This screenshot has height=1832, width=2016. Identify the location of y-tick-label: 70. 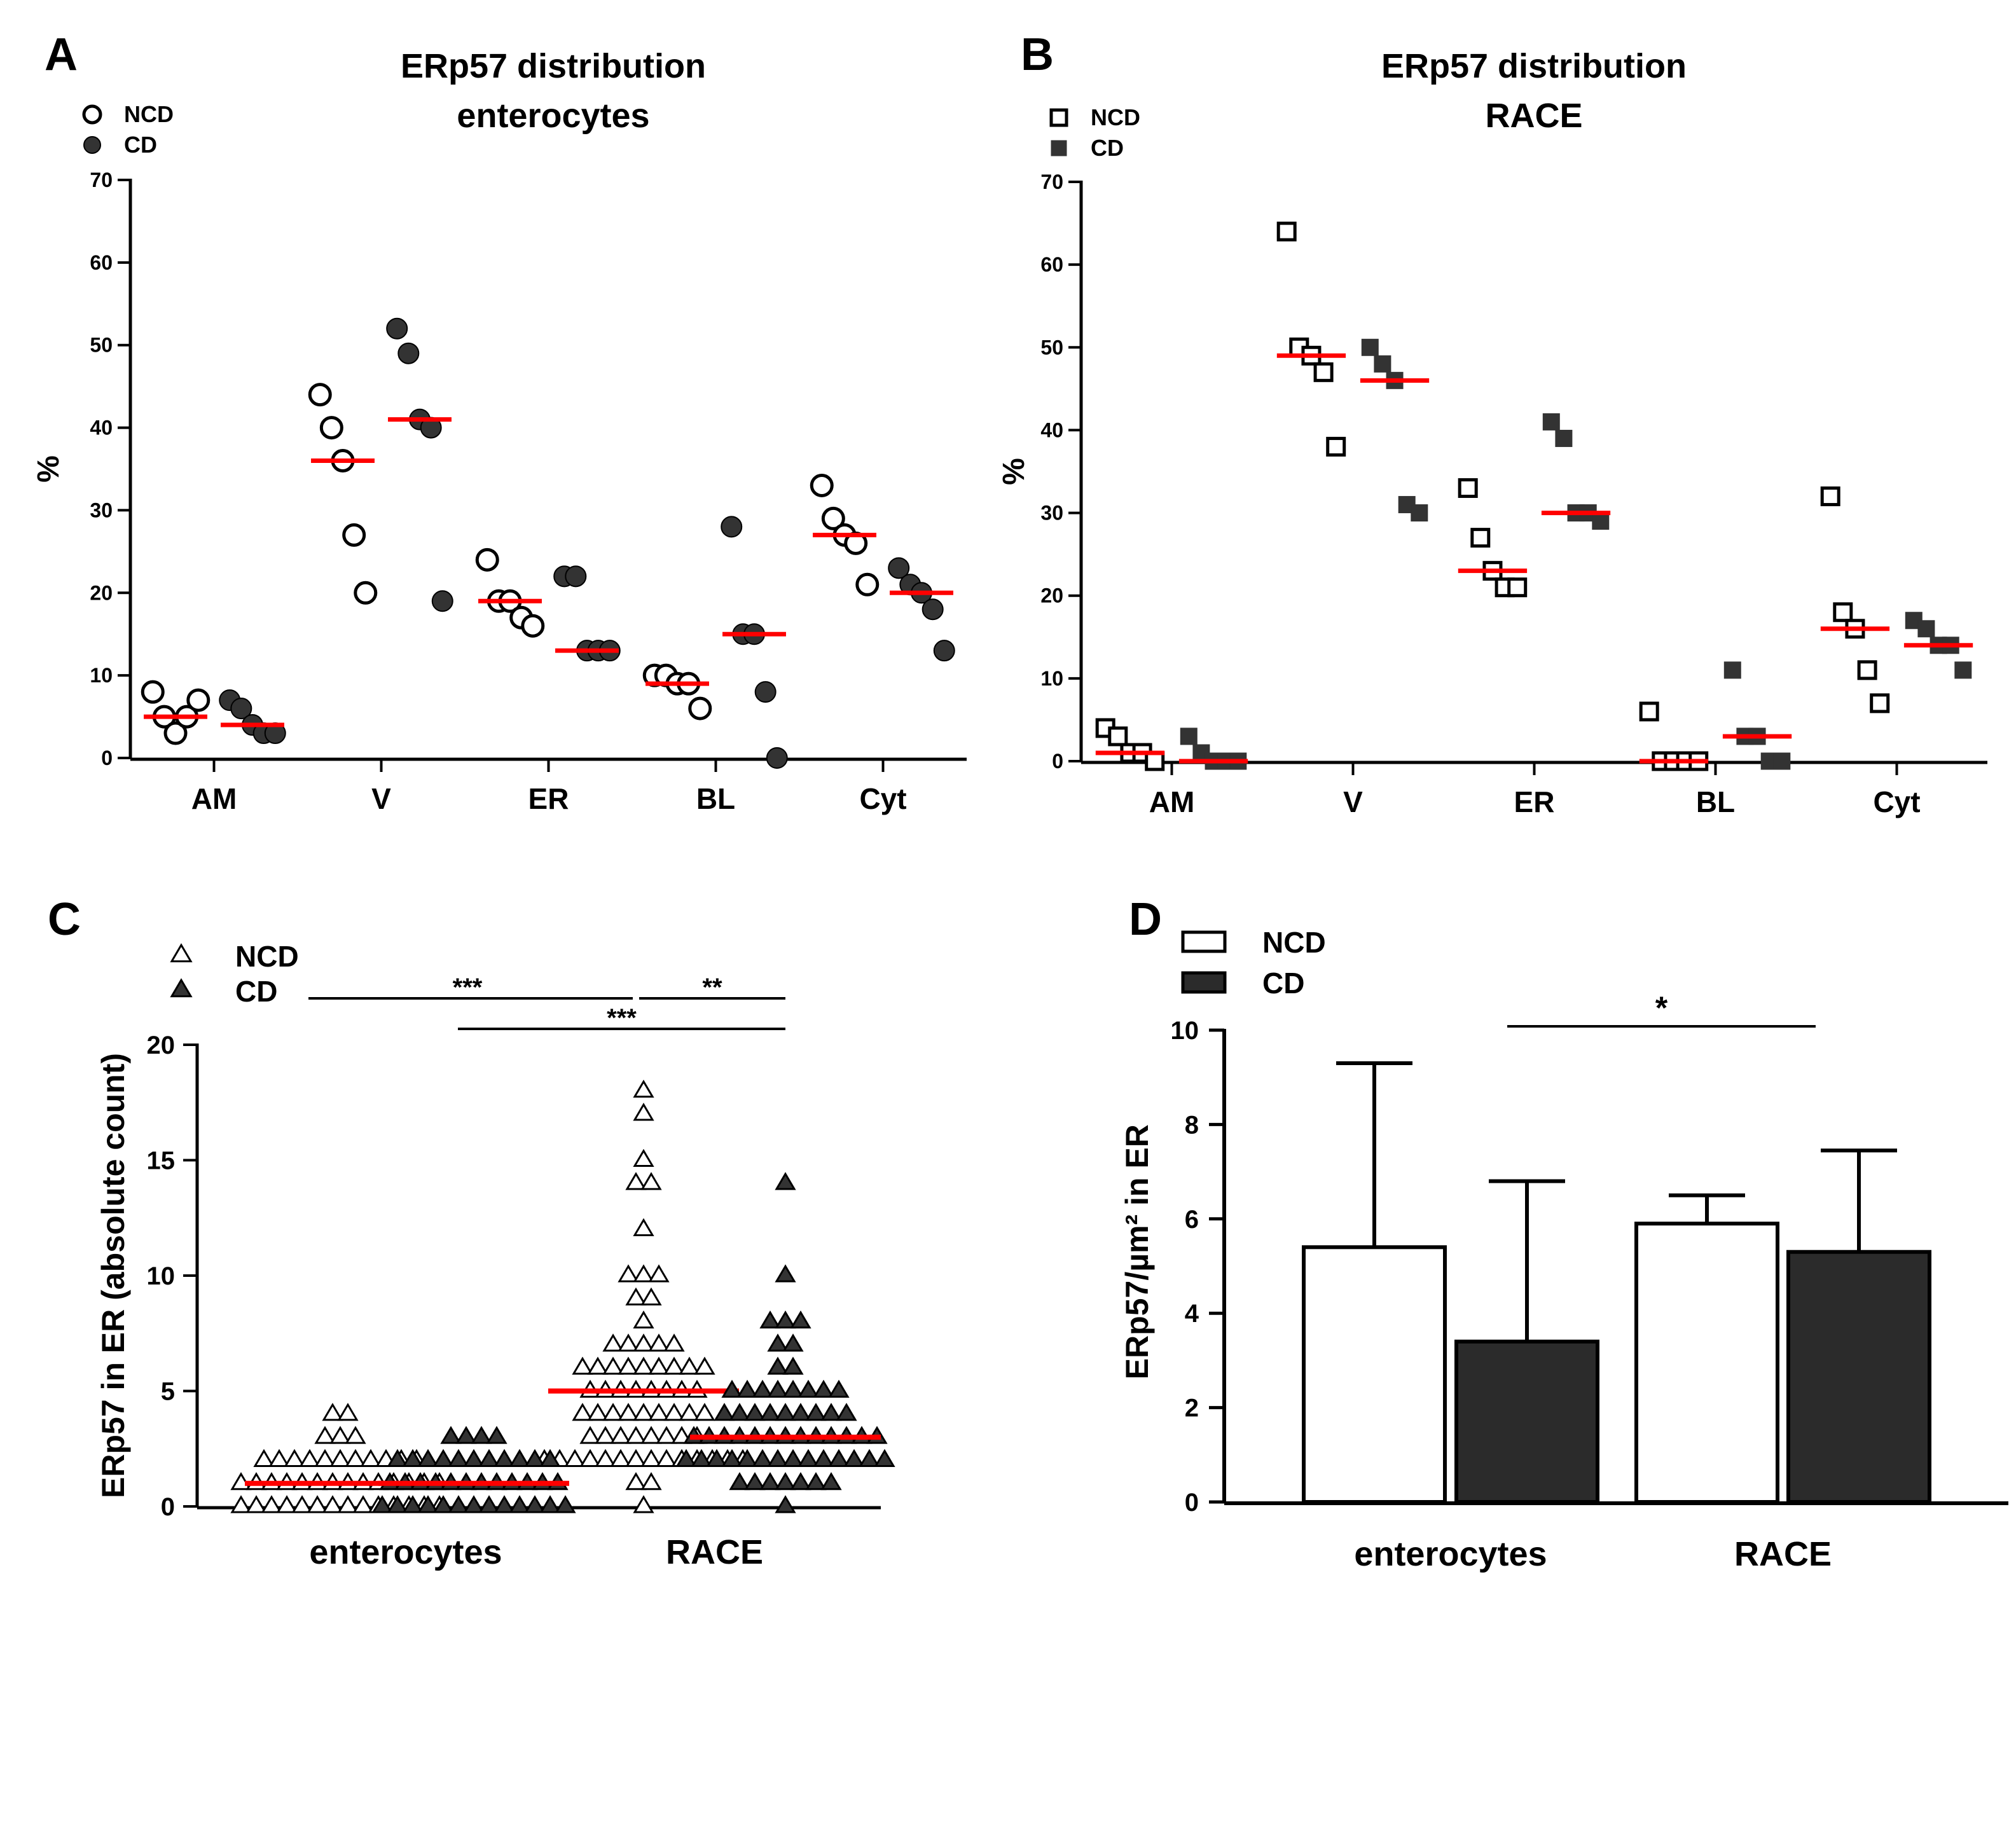
(1051, 182).